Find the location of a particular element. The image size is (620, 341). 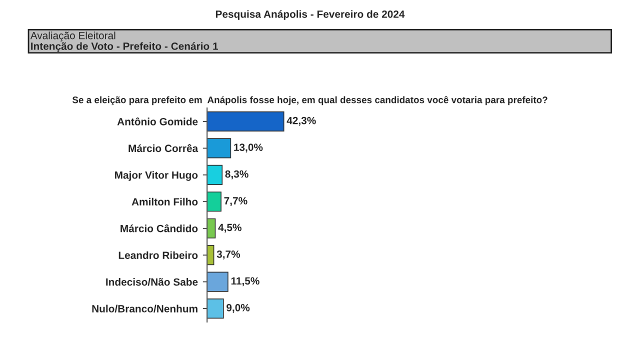

y-tick-label: Leandro Ribeiro is located at coordinates (158, 255).